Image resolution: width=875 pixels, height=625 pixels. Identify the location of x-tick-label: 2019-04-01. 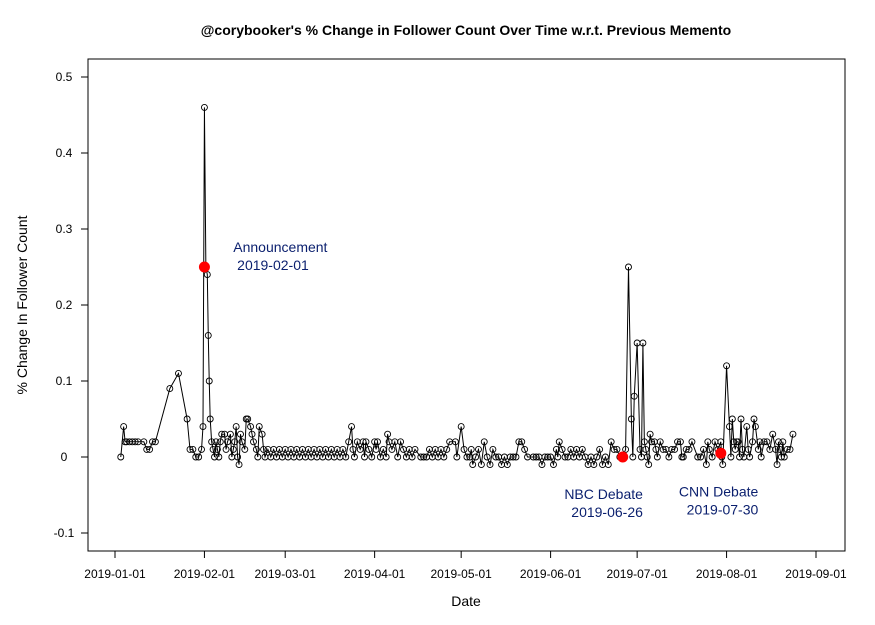
(375, 574).